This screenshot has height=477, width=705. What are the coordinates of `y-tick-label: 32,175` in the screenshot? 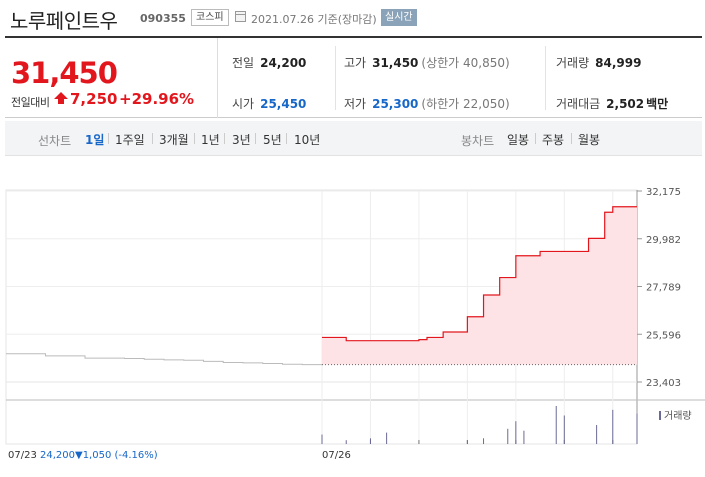 It's located at (663, 192).